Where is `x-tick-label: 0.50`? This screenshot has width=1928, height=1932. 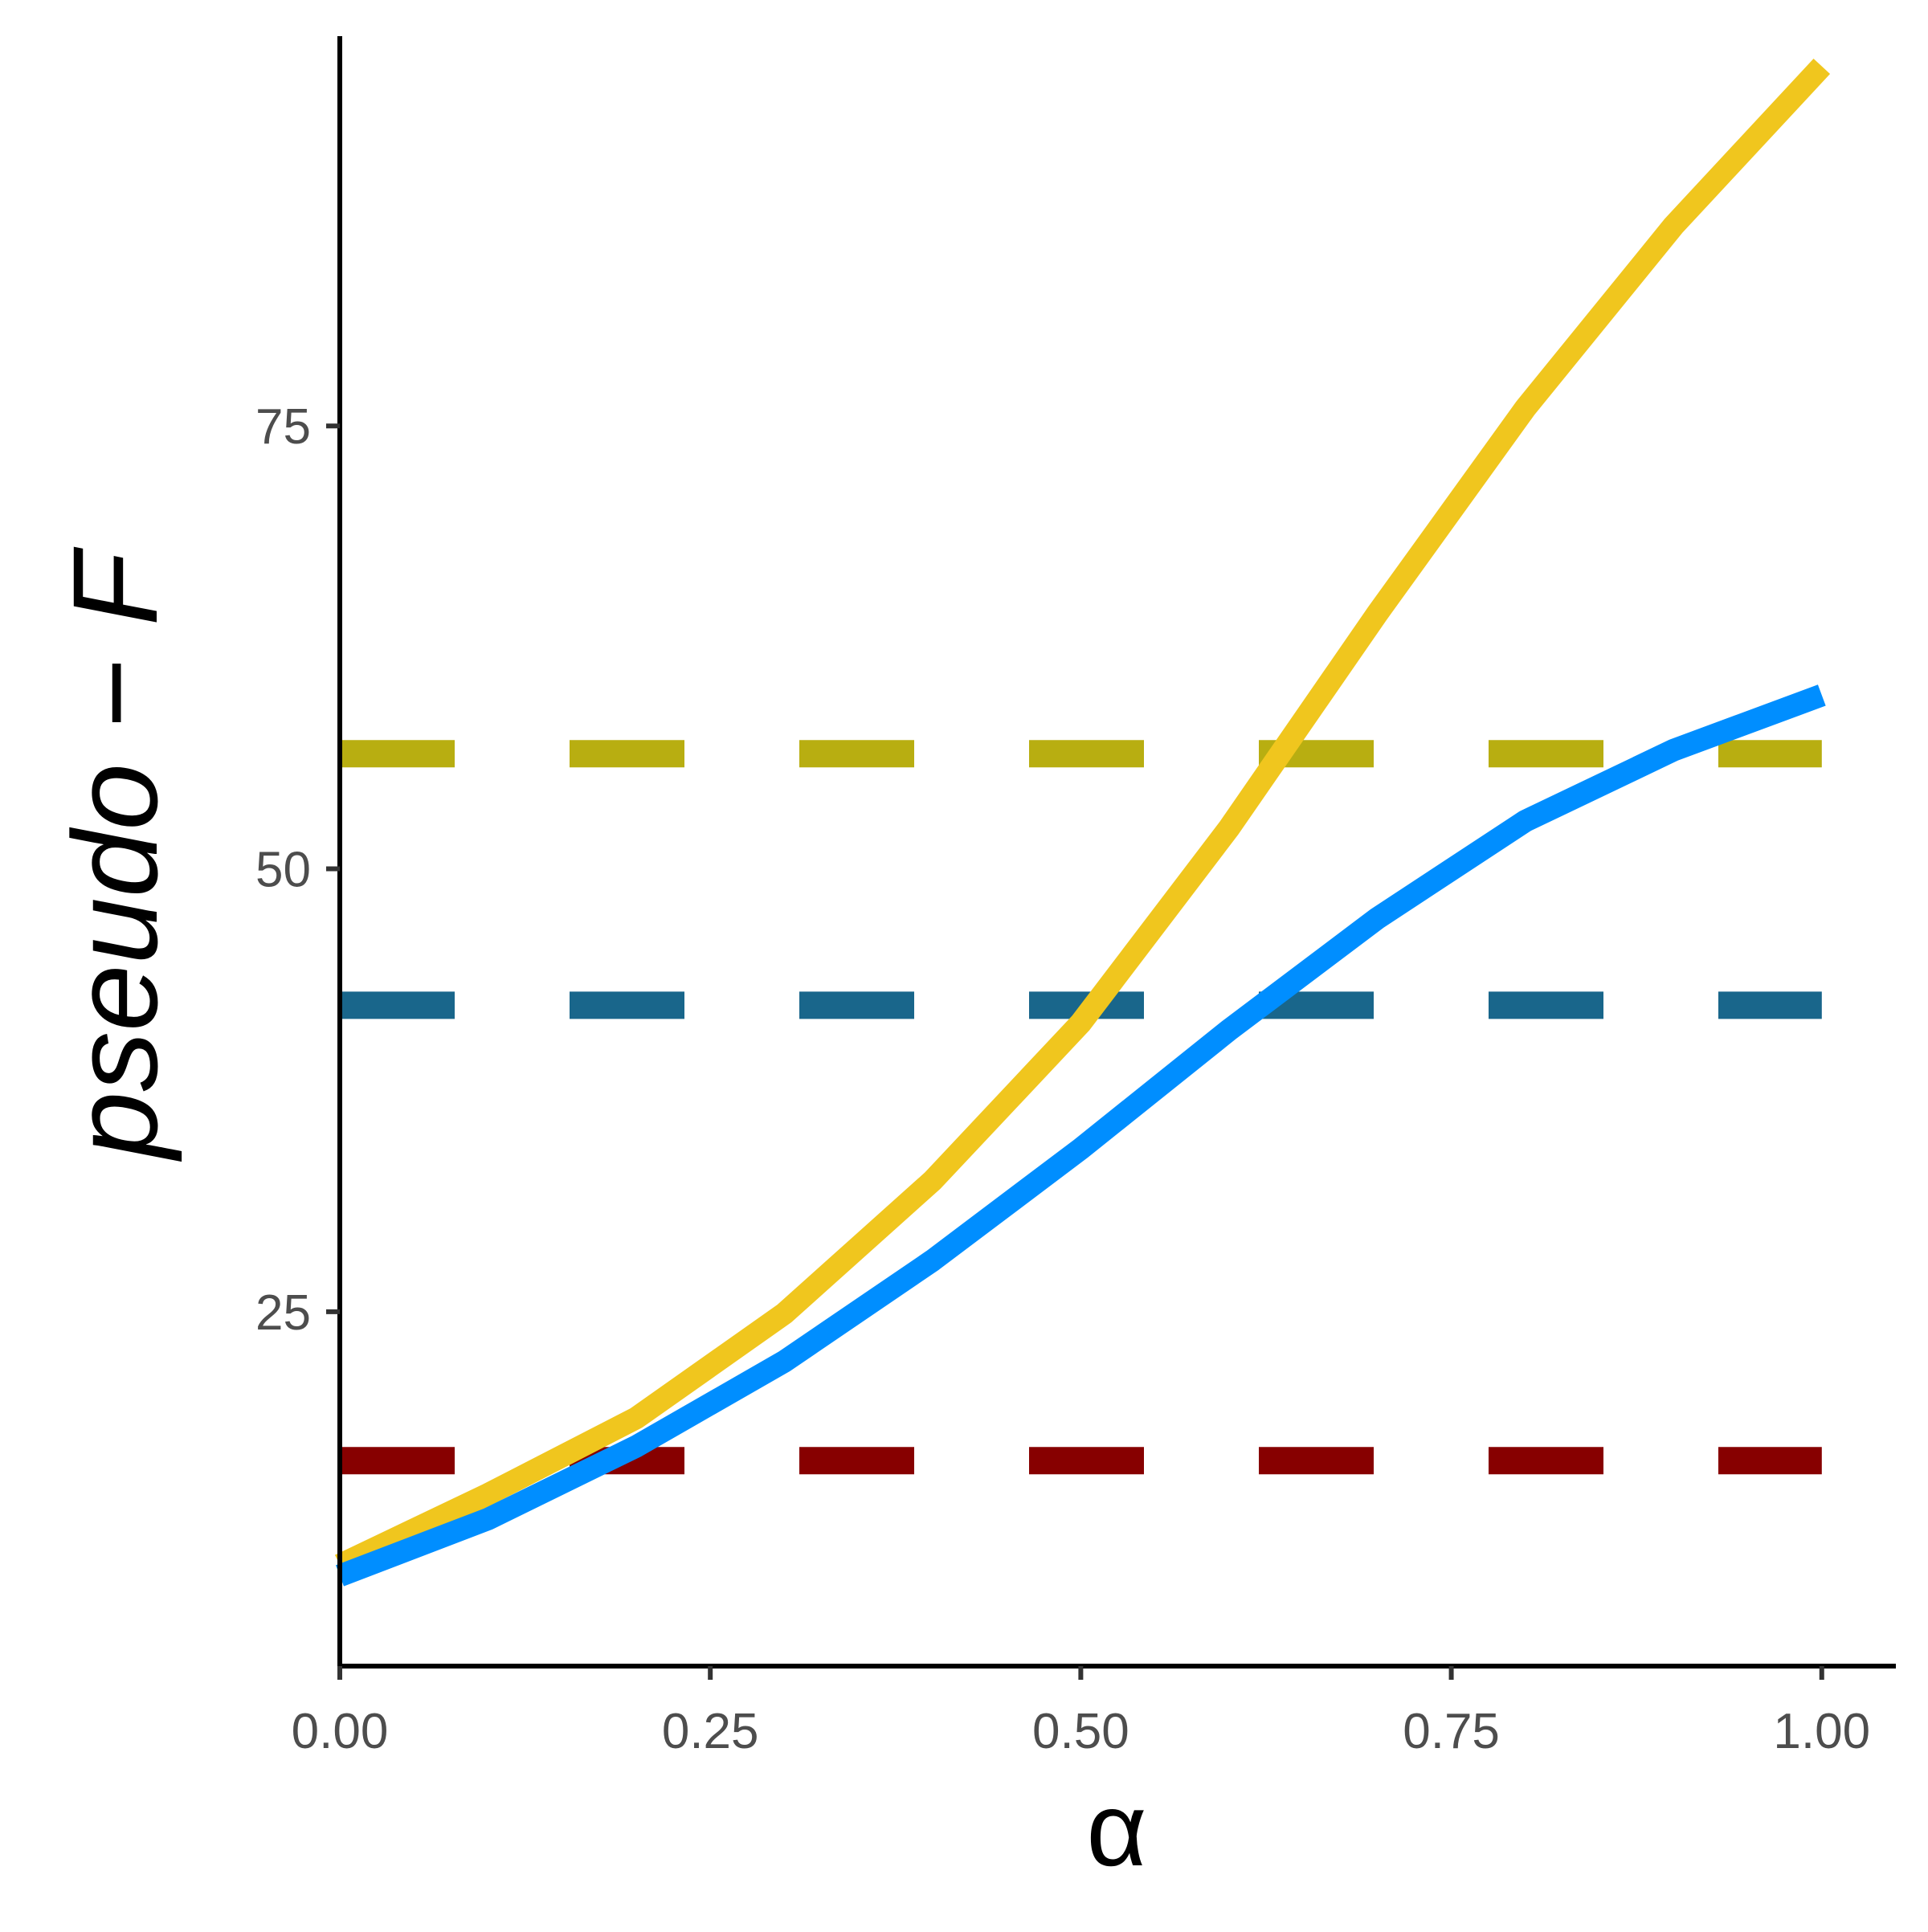
x-tick-label: 0.50 is located at coordinates (1080, 1731).